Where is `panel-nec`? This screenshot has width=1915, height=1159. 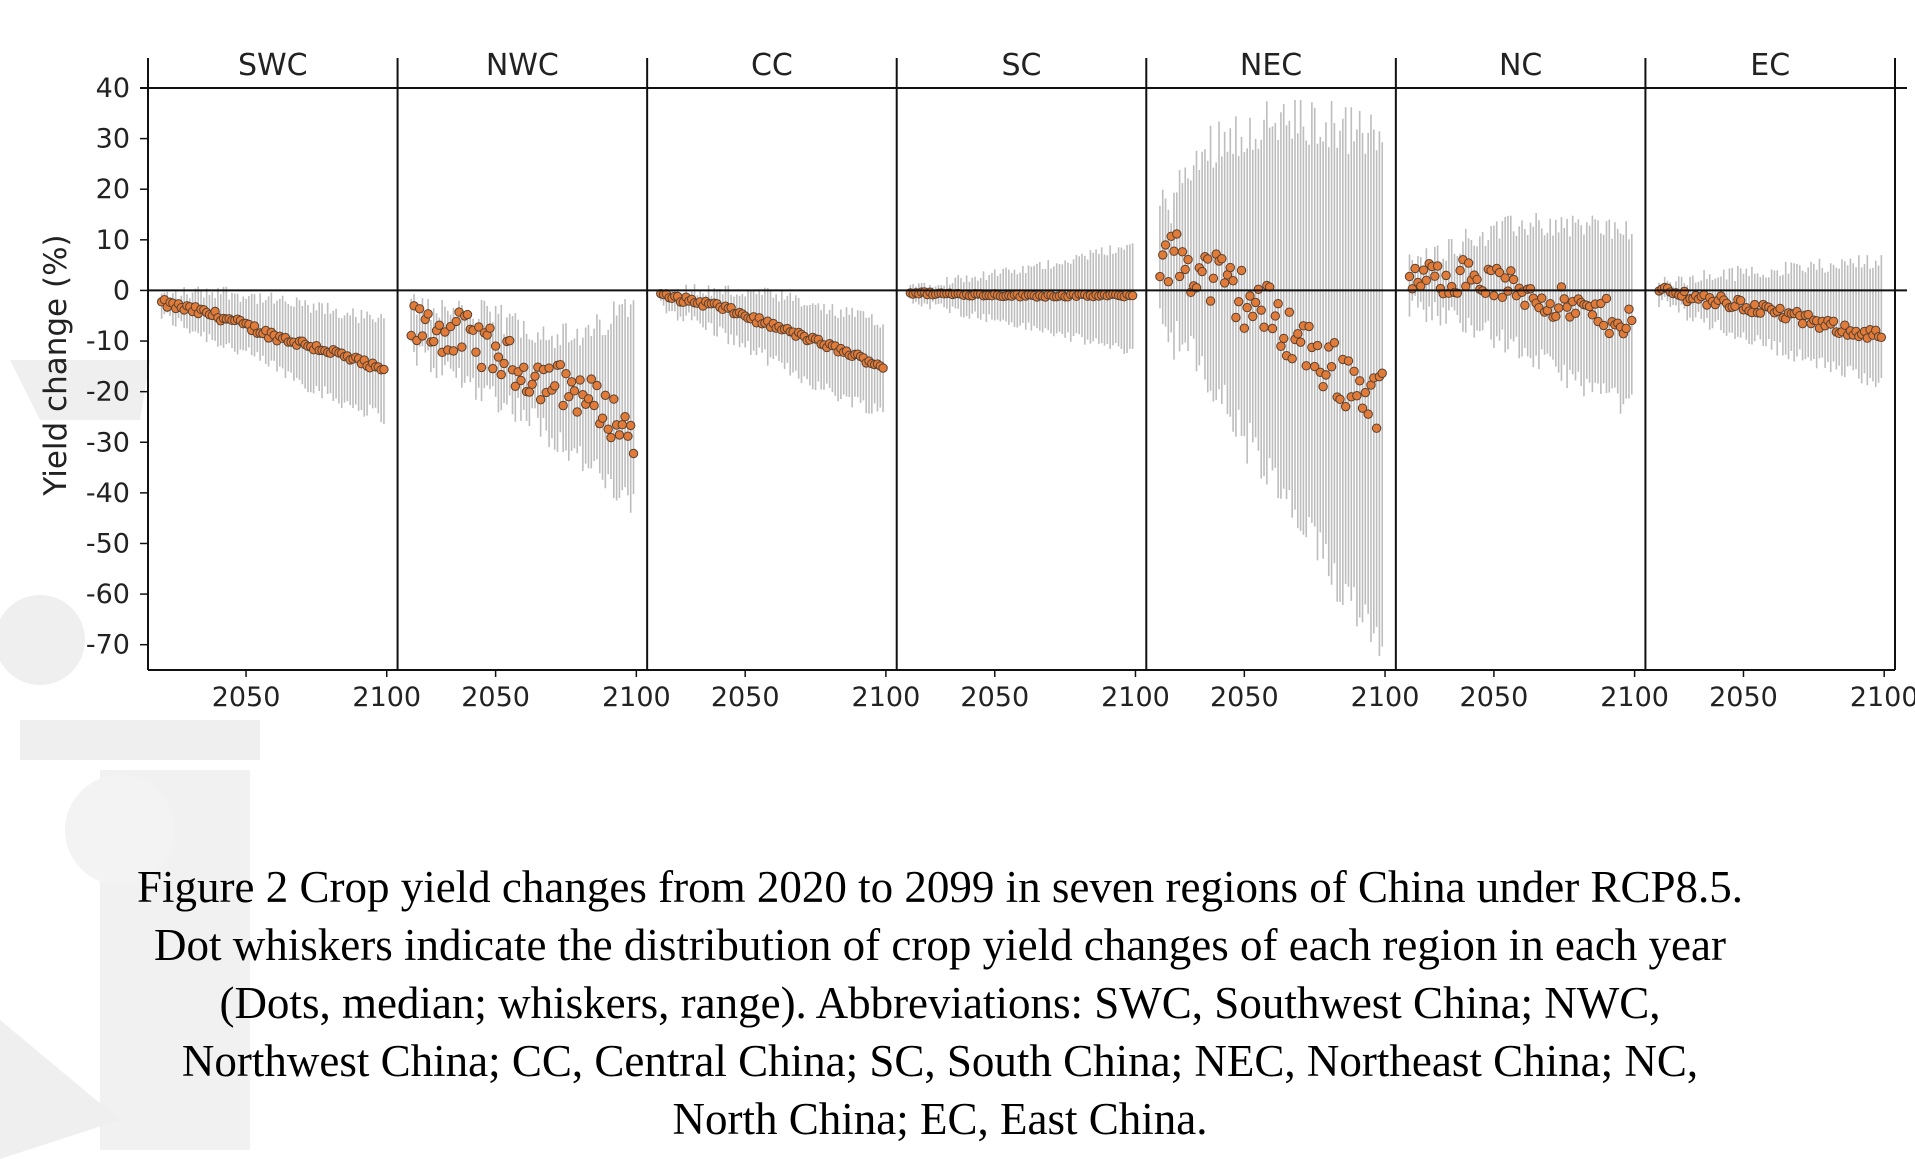
panel-nec is located at coordinates (1271, 378).